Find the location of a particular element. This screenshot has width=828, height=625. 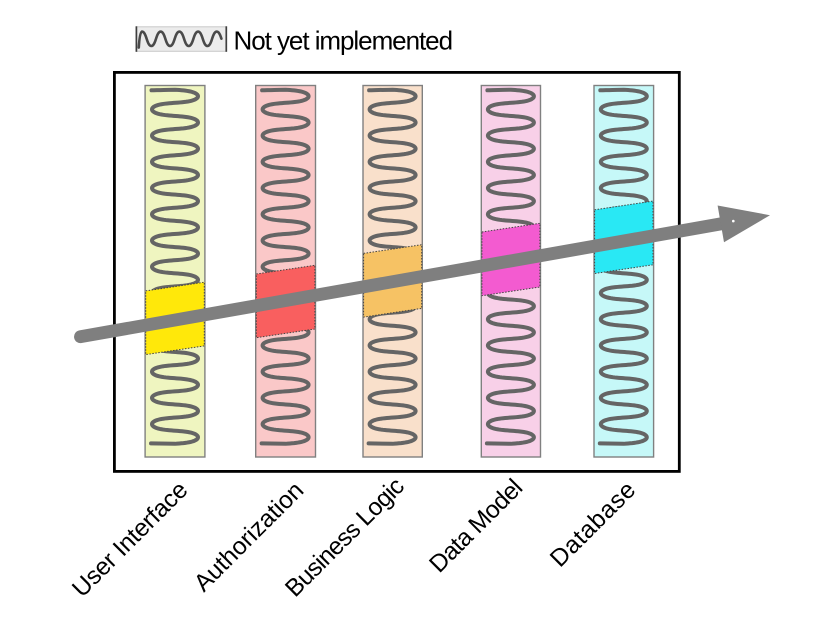

svg-text: Not yet implemented is located at coordinates (343, 40).